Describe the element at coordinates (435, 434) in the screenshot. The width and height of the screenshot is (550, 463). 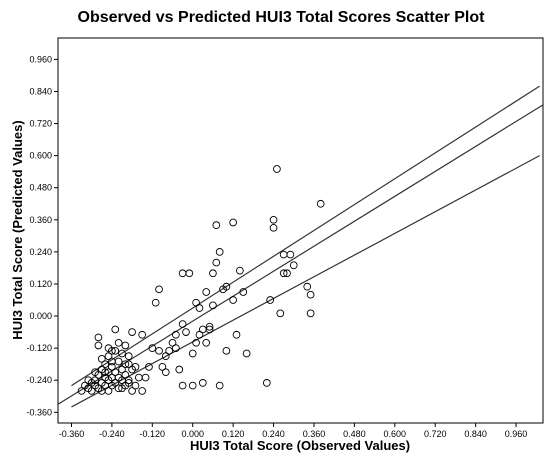
I see `x-tick-label: 0.720` at that location.